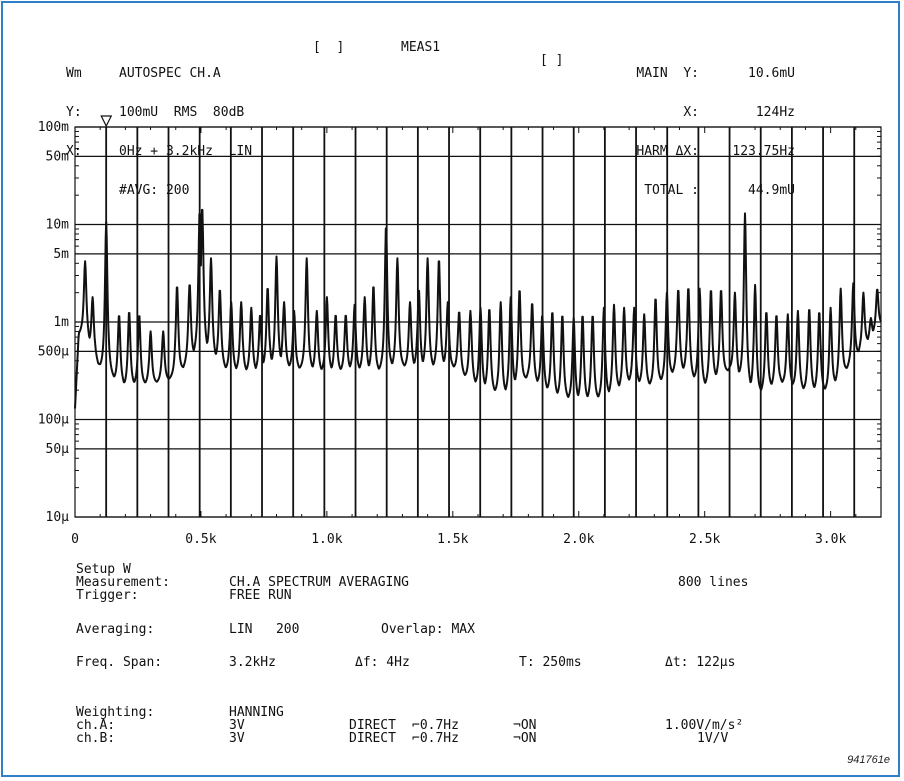 The width and height of the screenshot is (904, 781). I want to click on header-y-scale: 100mU RMS 80dB, so click(182, 112).